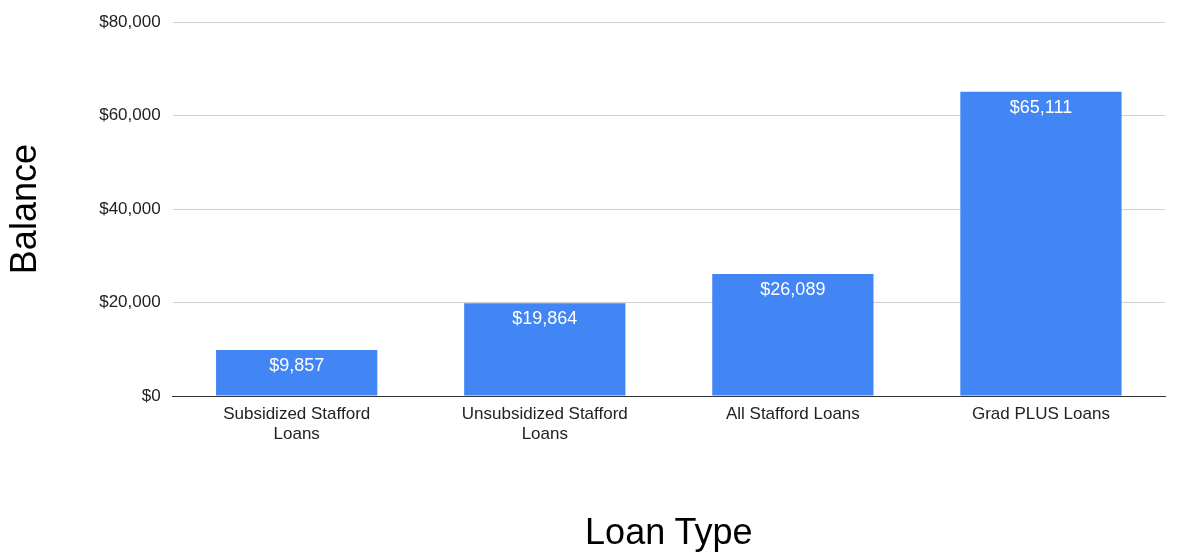 The width and height of the screenshot is (1179, 560). I want to click on data-label: $9,857, so click(297, 364).